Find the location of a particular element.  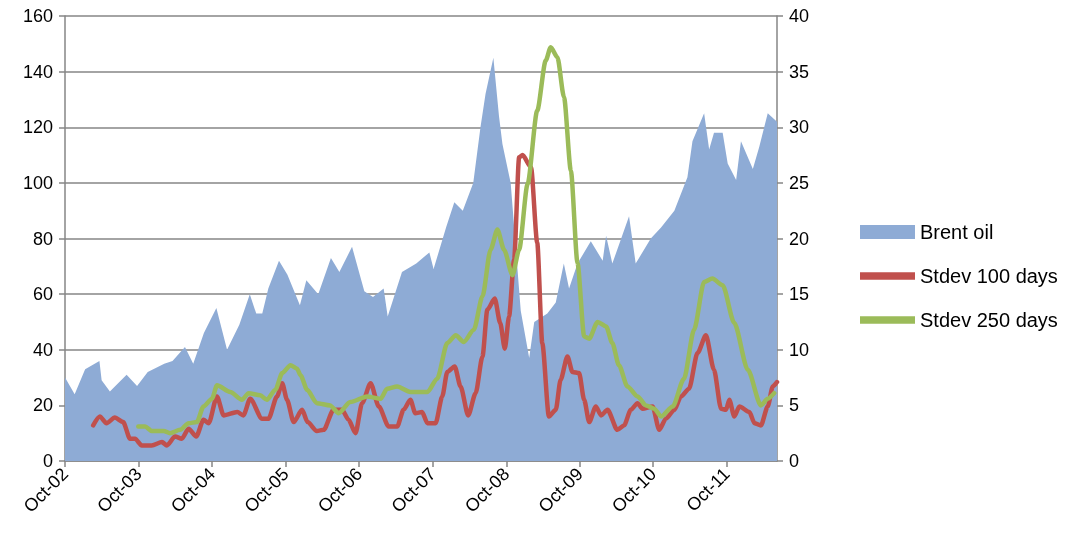

legend-label: Stdev 100 days is located at coordinates (989, 276).